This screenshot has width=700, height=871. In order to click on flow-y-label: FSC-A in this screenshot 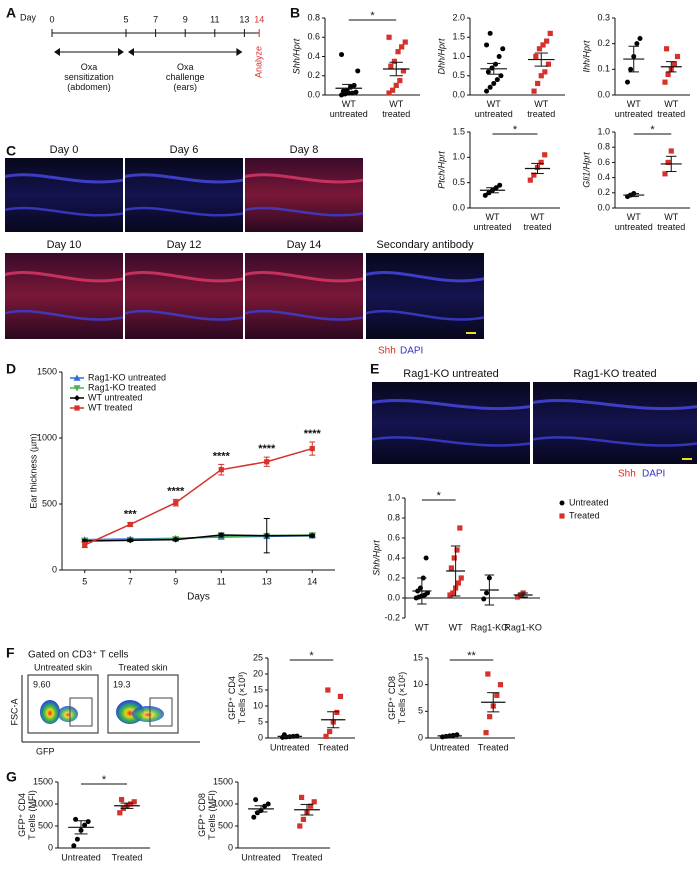, I will do `click(14, 712)`.